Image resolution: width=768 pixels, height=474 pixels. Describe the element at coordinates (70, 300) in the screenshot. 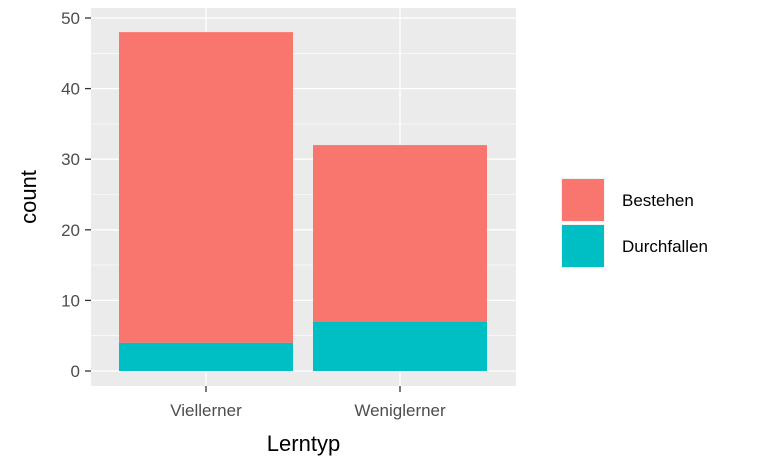

I see `y-tick-label: 10` at that location.